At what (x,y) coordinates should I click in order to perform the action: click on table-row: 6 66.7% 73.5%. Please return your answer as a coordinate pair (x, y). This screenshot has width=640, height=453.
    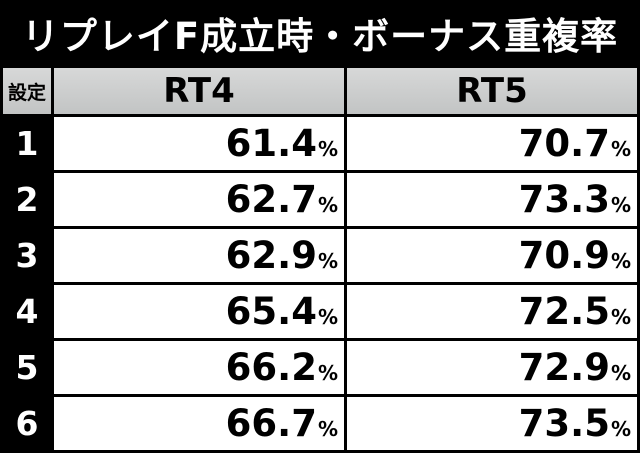
    Looking at the image, I should click on (320, 423).